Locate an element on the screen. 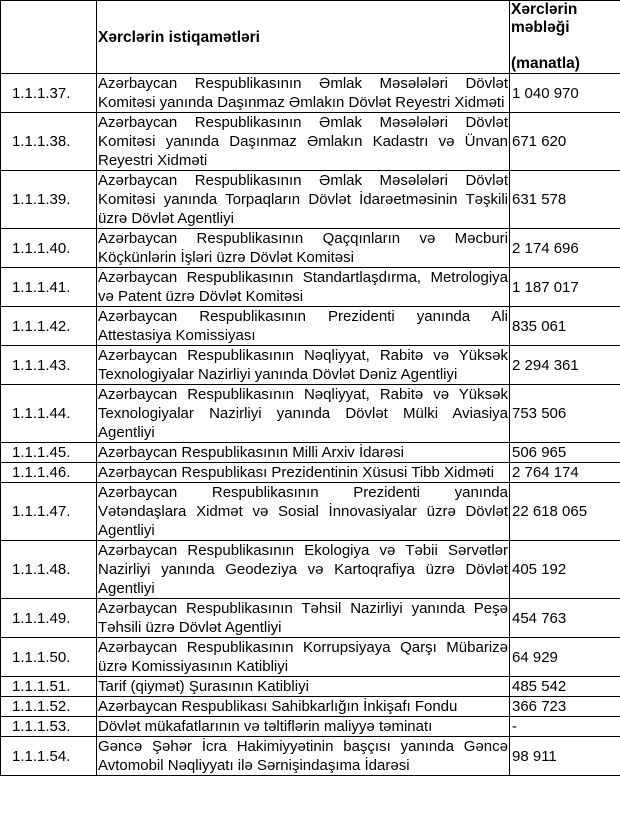  row-amount-cell: 671 620 is located at coordinates (564, 141).